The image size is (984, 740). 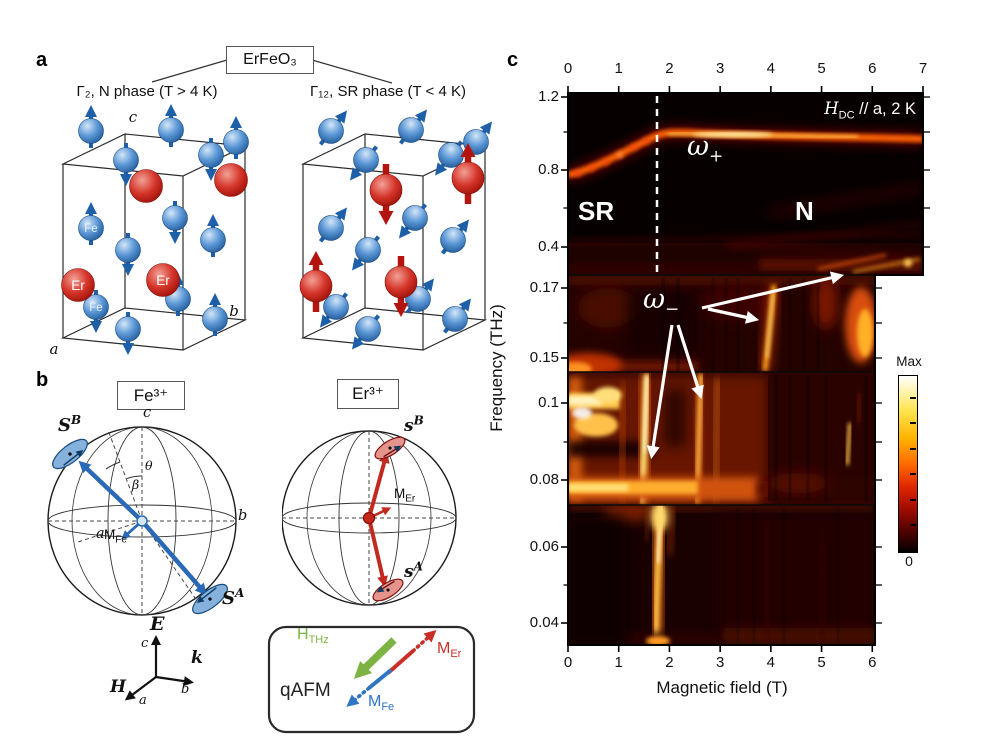 I want to click on y-axis-tick-0.17: 0.17, so click(x=544, y=287).